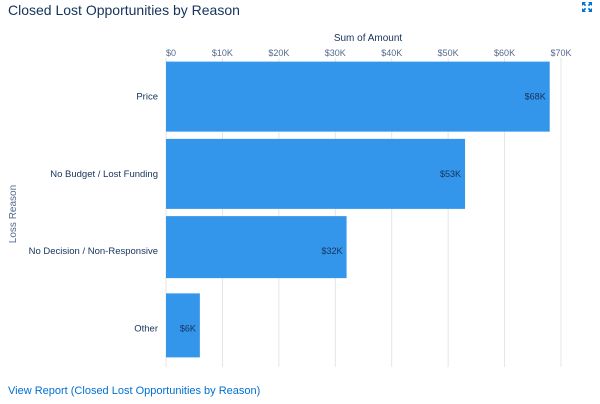 This screenshot has width=600, height=404. I want to click on bar-value-label: $32K, so click(332, 251).